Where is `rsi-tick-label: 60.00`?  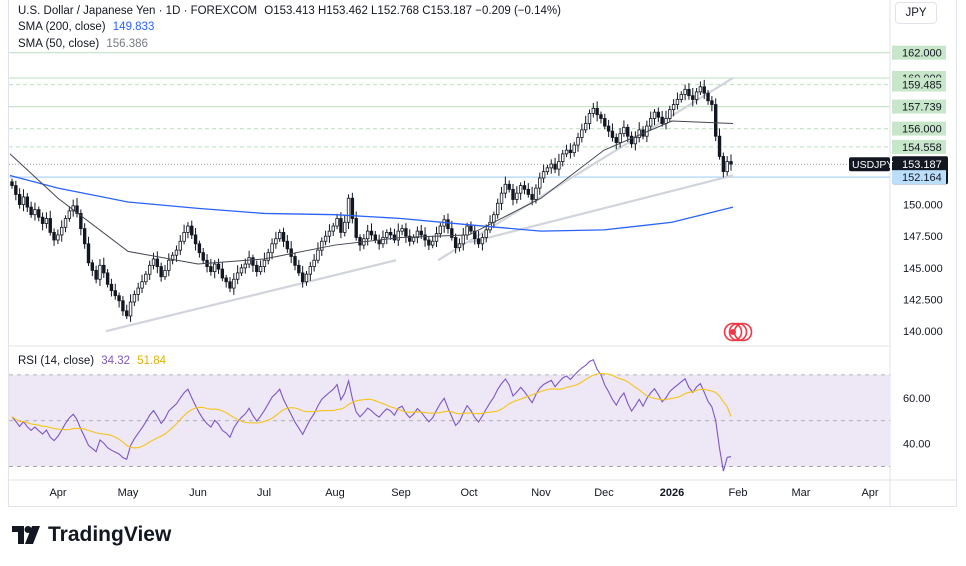 rsi-tick-label: 60.00 is located at coordinates (917, 399).